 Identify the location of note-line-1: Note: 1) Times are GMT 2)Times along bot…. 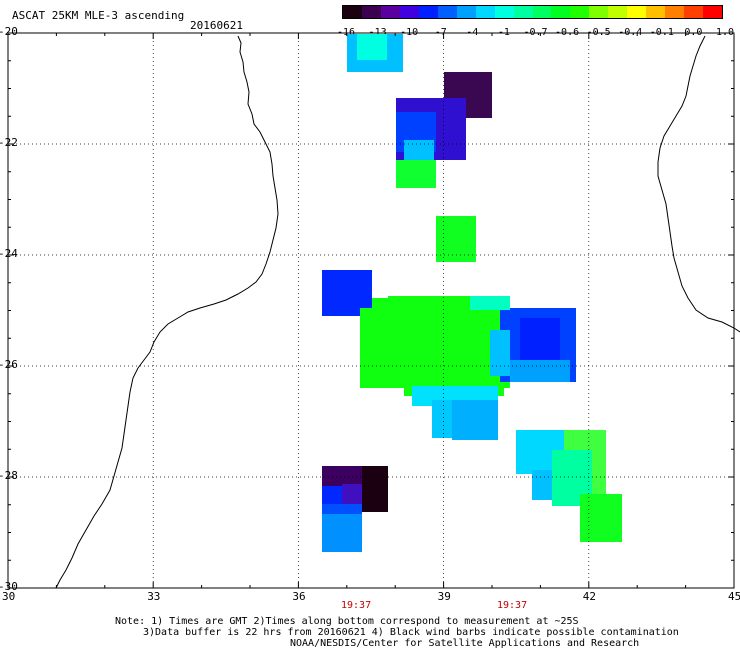
(347, 621).